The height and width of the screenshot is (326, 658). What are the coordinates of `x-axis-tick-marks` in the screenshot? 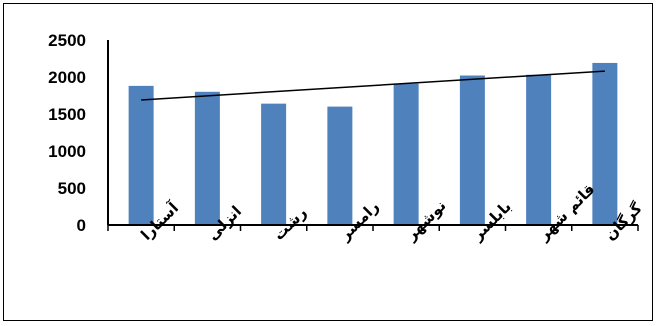 It's located at (373, 228).